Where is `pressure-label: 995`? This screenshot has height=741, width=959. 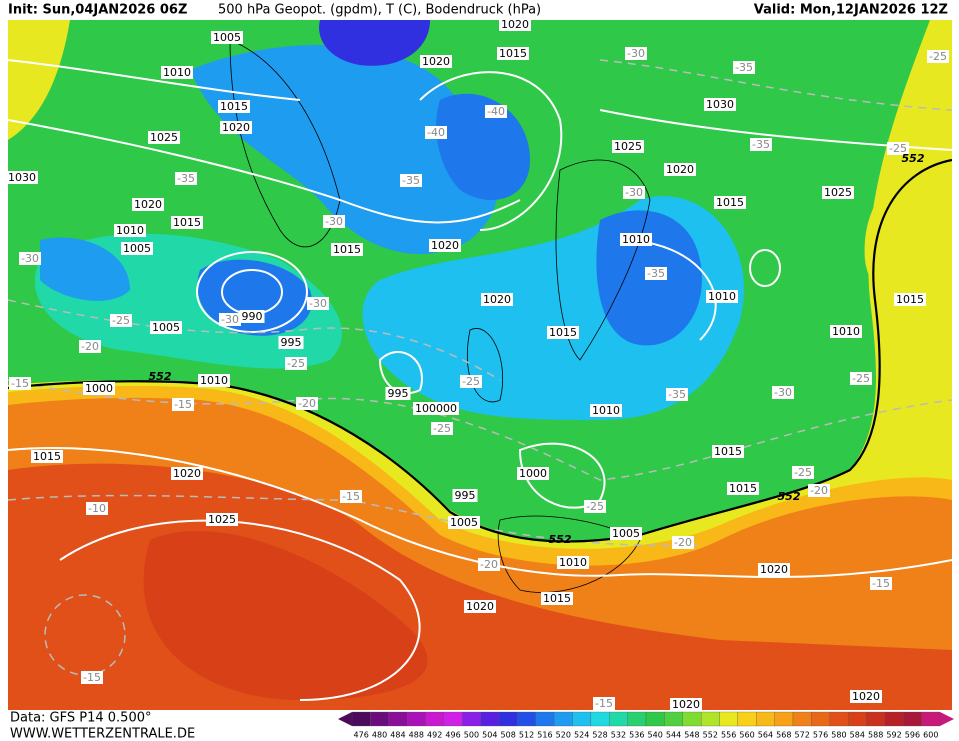
pressure-label: 995 is located at coordinates (291, 342).